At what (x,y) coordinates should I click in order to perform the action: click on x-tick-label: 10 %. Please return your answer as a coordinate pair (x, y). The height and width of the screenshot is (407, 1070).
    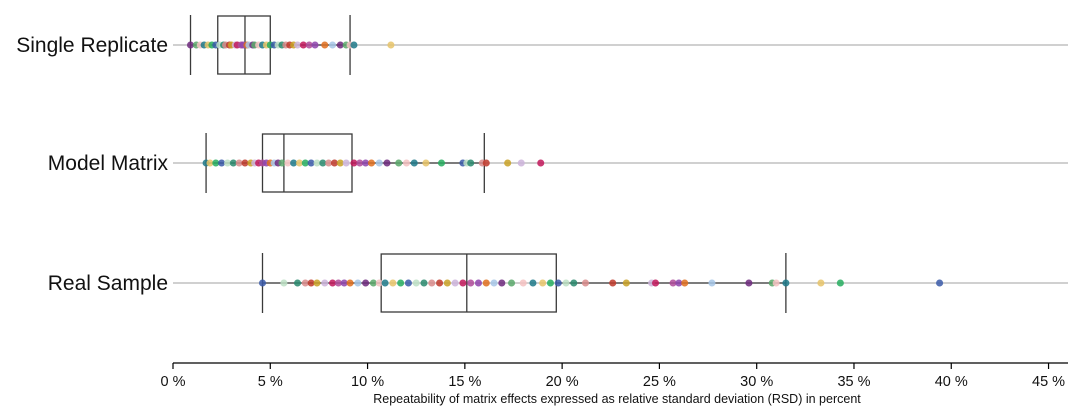
    Looking at the image, I should click on (367, 382).